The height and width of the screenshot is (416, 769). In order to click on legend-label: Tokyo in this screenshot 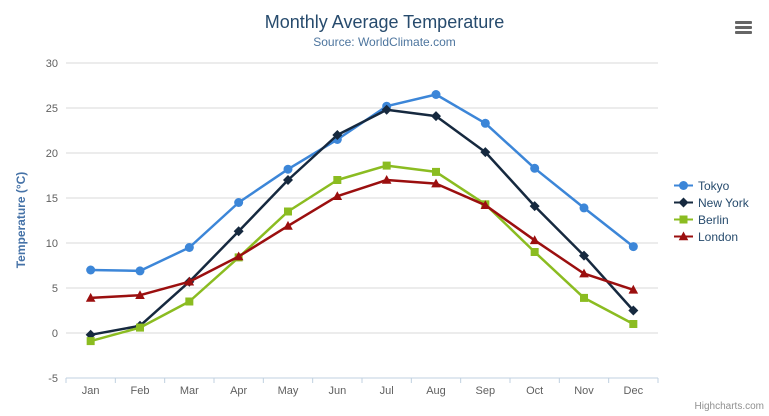, I will do `click(714, 185)`.